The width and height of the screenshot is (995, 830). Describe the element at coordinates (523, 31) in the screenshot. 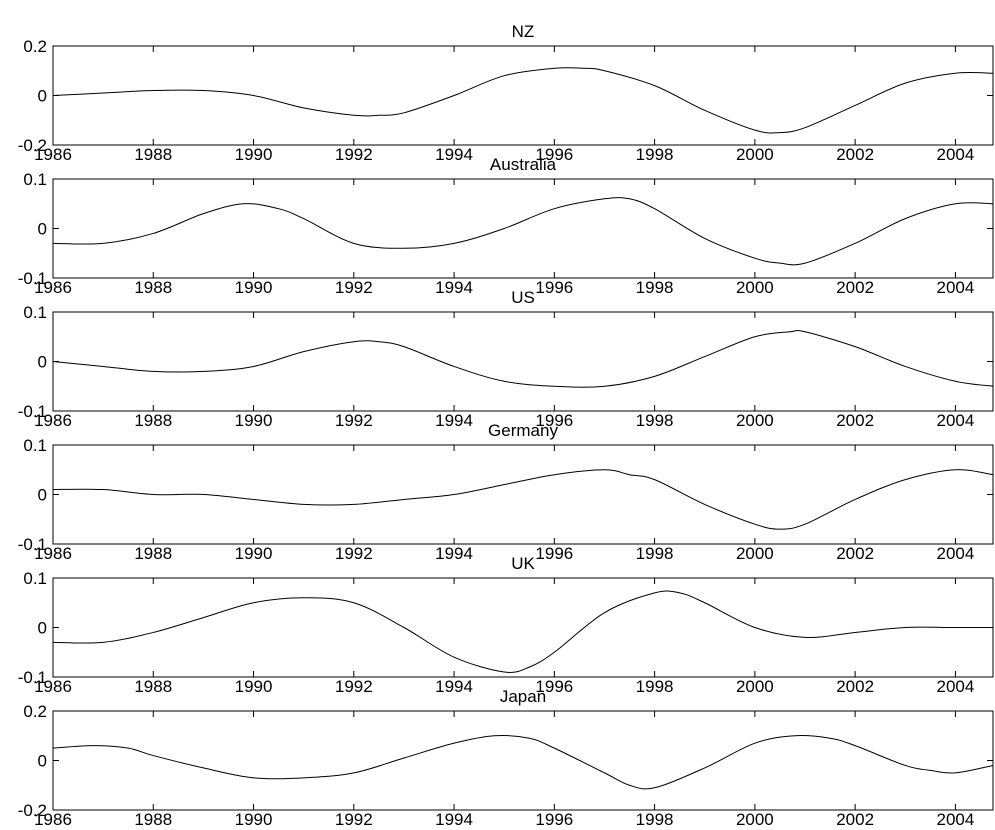

I see `subplot-title: NZ` at that location.